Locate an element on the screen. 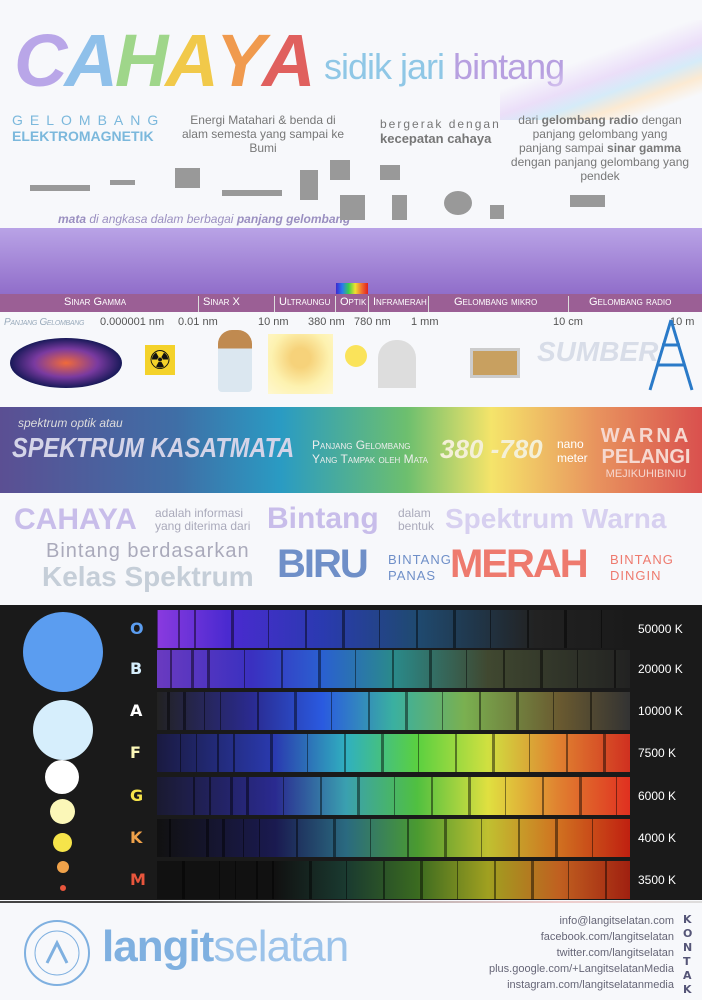  em-heading: GELOMBANG ELEKTROMAGNETIK is located at coordinates (88, 128).